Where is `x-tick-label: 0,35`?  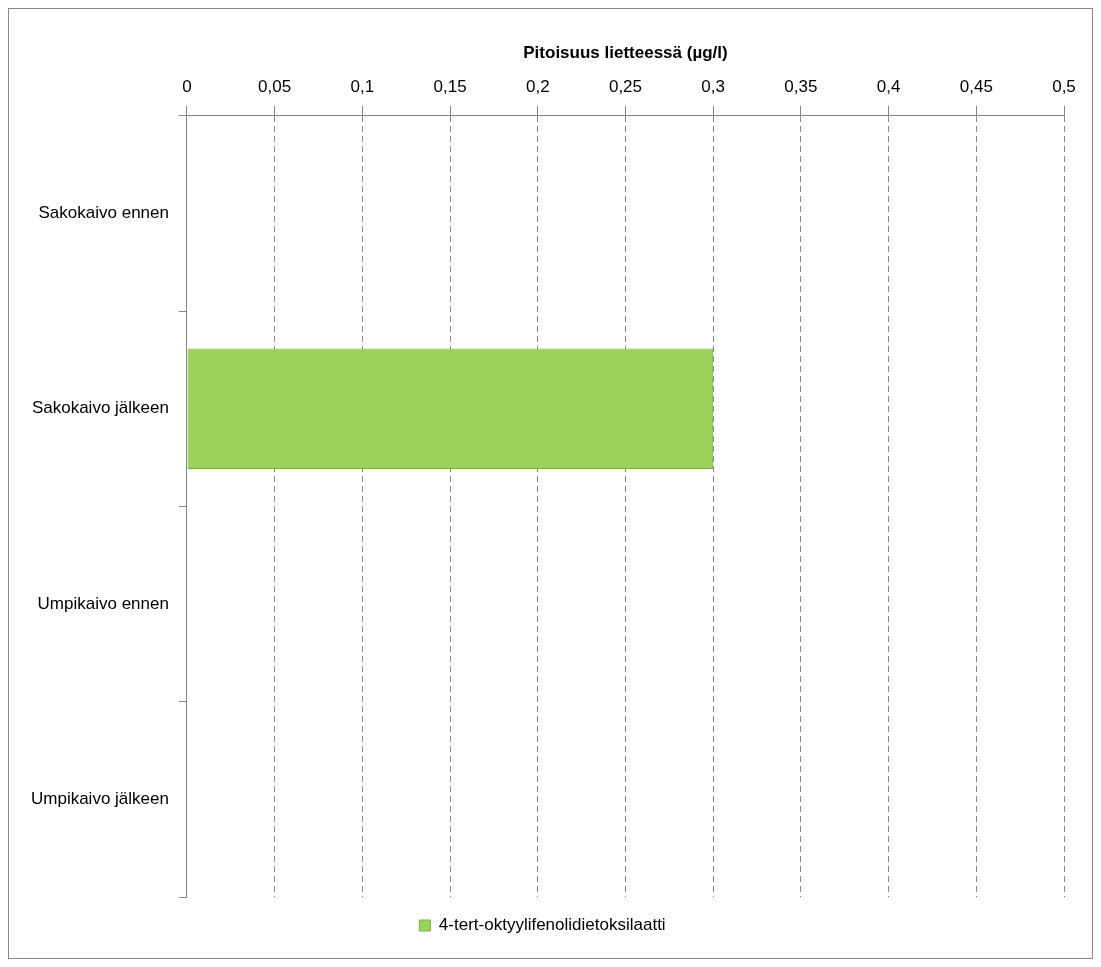 x-tick-label: 0,35 is located at coordinates (801, 87).